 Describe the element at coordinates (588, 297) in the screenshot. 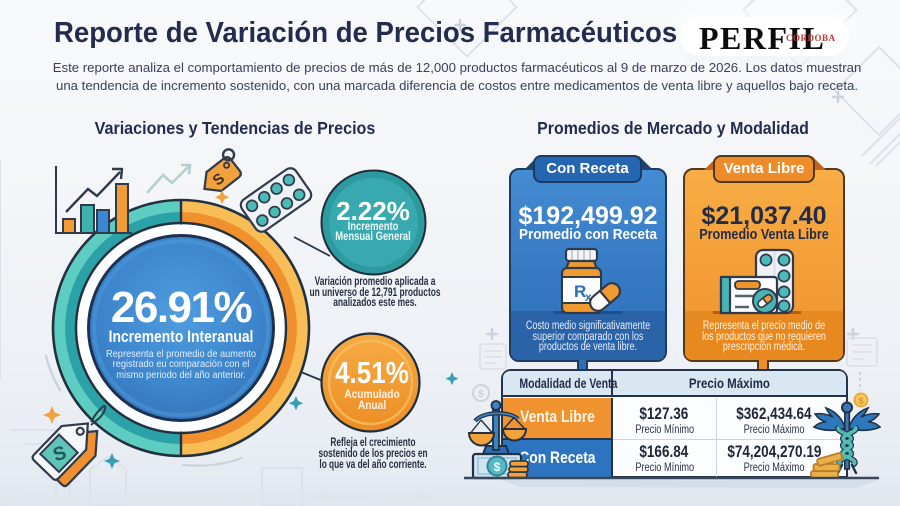

I see `svg-text: x` at that location.